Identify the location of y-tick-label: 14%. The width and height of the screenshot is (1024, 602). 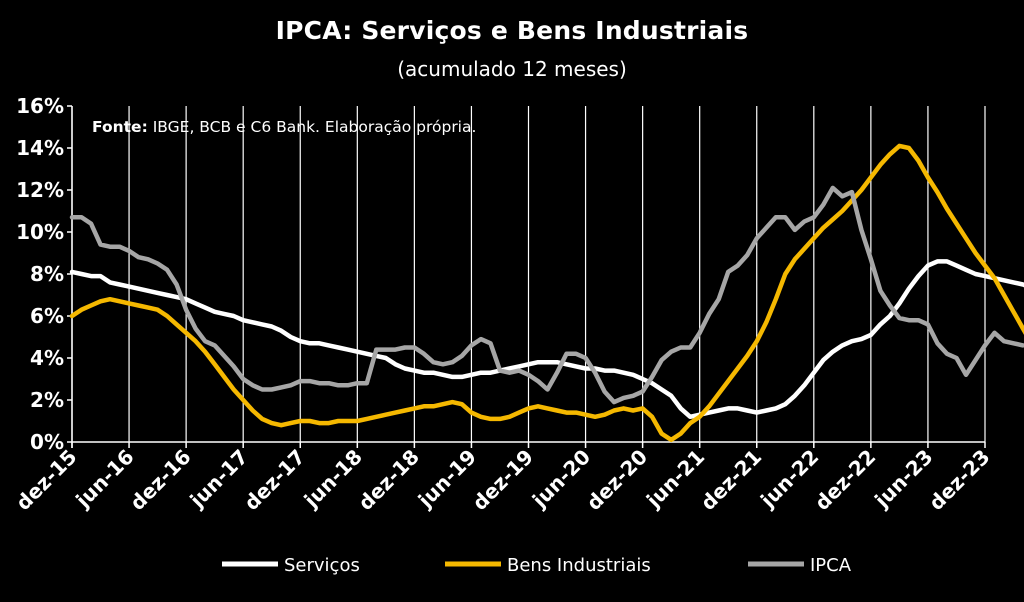
(40, 148).